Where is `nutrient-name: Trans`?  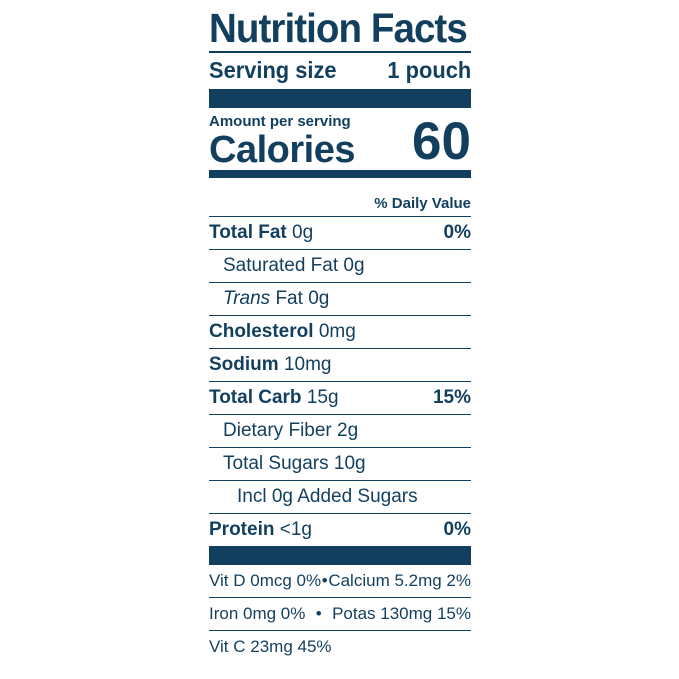
nutrient-name: Trans is located at coordinates (247, 298).